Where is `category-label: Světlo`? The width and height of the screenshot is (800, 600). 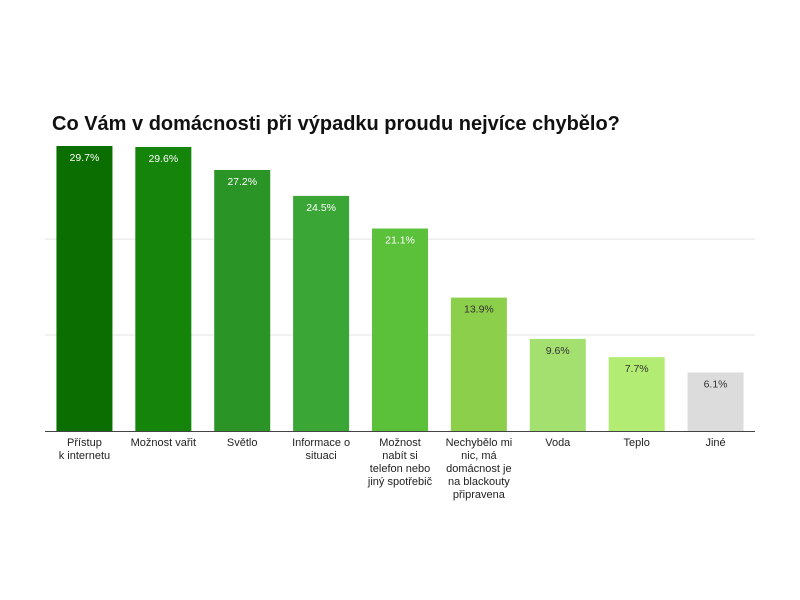
category-label: Světlo is located at coordinates (242, 443).